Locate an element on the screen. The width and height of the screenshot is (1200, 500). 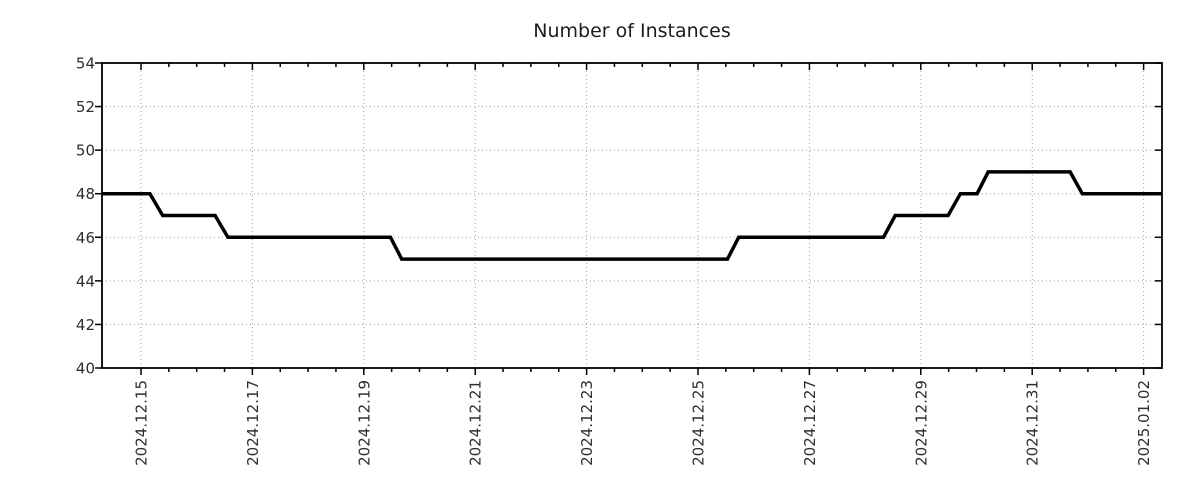
y-tick-labels: 40 42 44 46 48 50 52 54 is located at coordinates (85, 216).